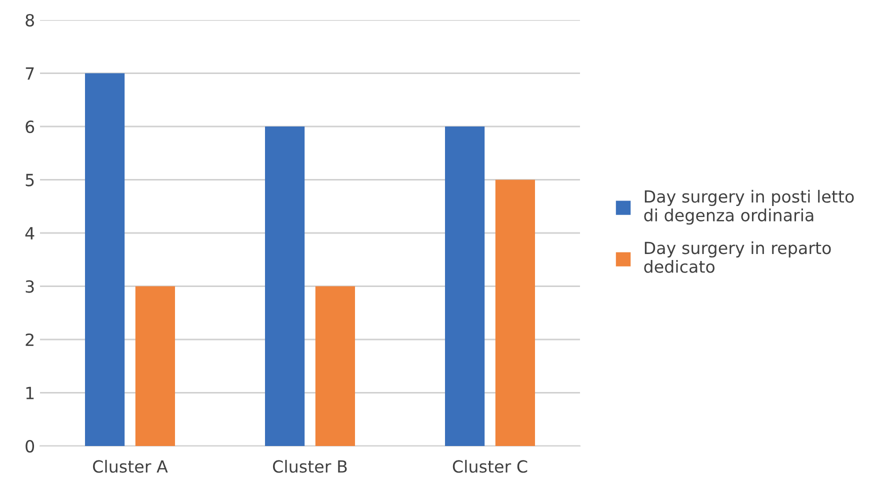  I want to click on y-tick-label: 0, so click(30, 446).